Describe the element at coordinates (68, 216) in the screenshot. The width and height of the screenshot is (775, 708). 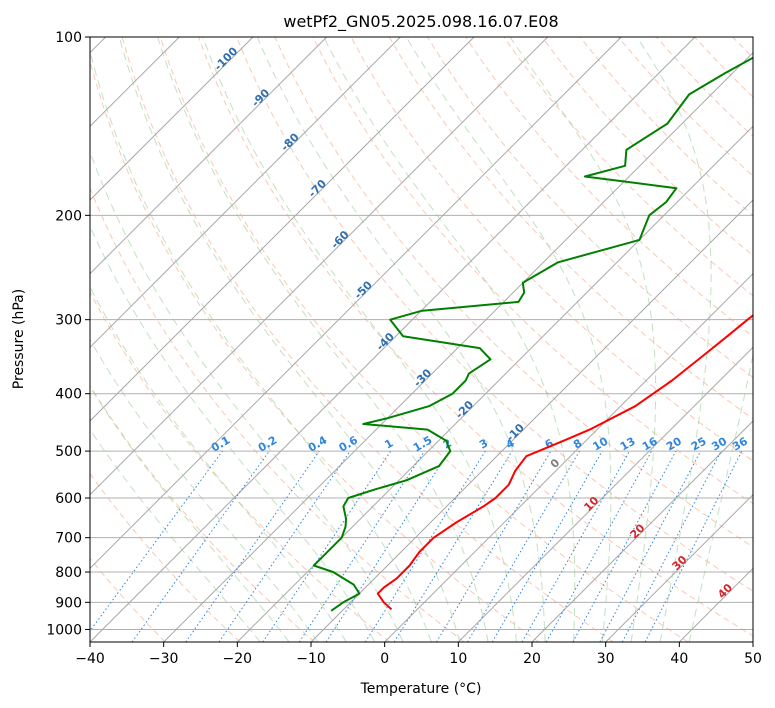
I see `y-tick-label: 200` at that location.